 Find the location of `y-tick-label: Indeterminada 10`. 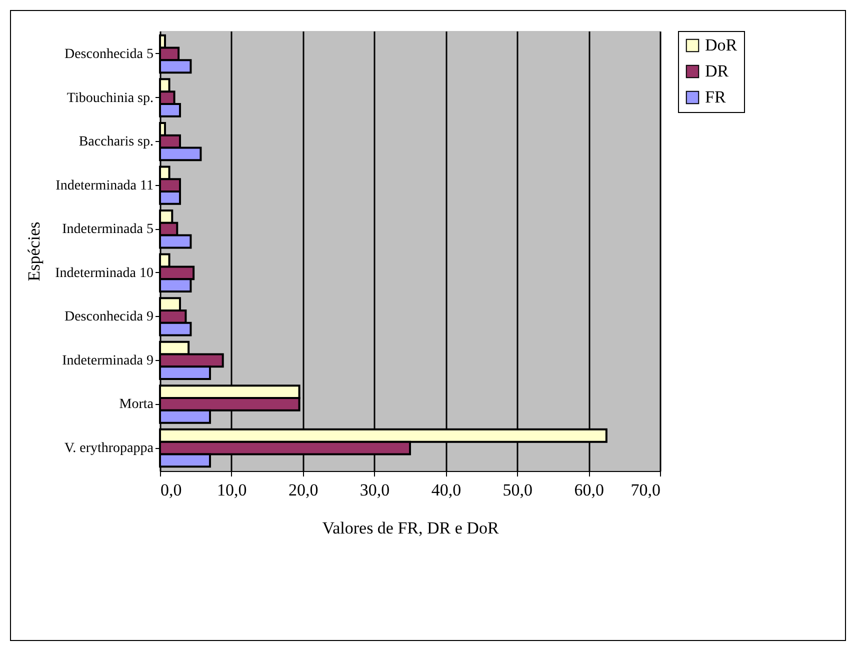

y-tick-label: Indeterminada 10 is located at coordinates (104, 273).